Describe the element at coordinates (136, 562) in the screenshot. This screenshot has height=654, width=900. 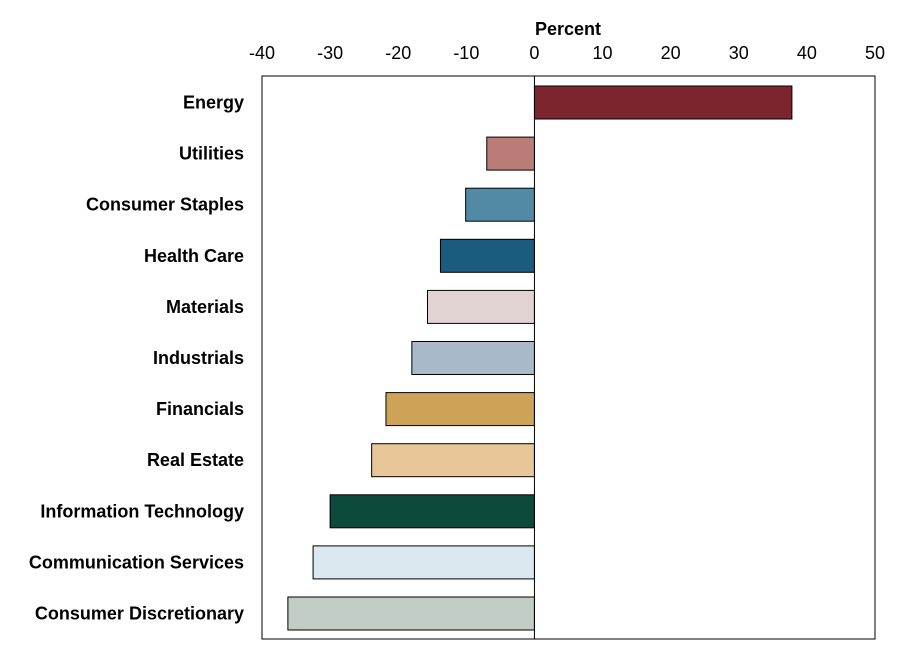
I see `category-label: Communication Services` at that location.